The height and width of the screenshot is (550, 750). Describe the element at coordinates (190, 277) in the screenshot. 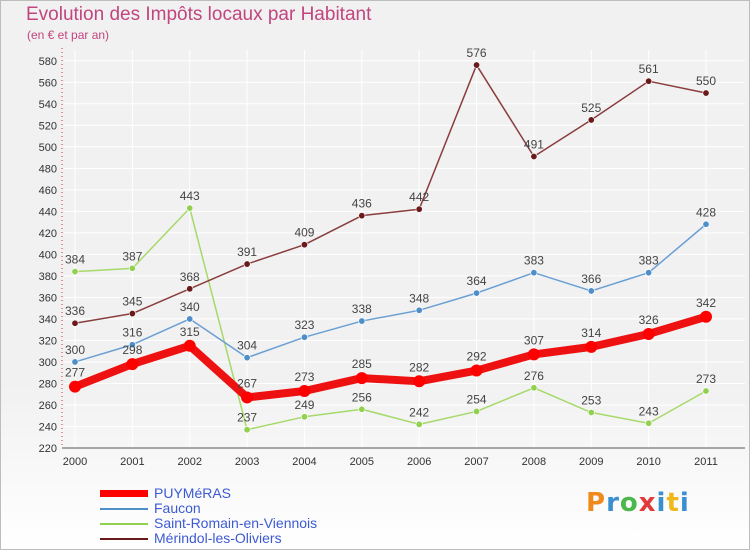

I see `data-label: 368` at that location.